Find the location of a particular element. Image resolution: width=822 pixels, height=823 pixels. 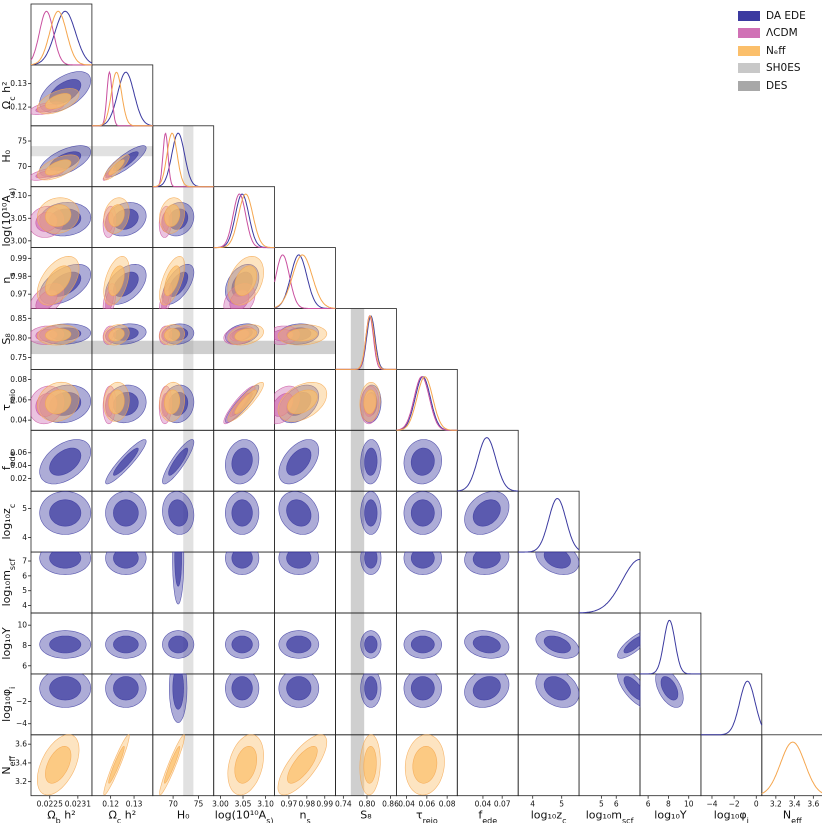

da-ede-contour-68-log10mscf-log10phi is located at coordinates (632, 688).